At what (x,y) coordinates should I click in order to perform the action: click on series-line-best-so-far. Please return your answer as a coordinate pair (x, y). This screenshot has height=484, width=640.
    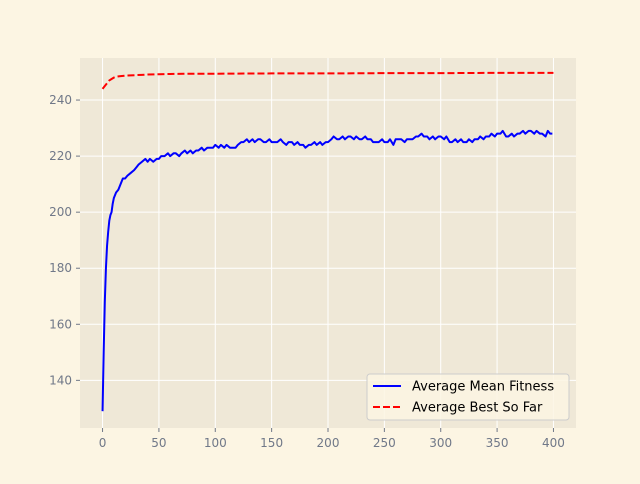
    Looking at the image, I should click on (327, 80).